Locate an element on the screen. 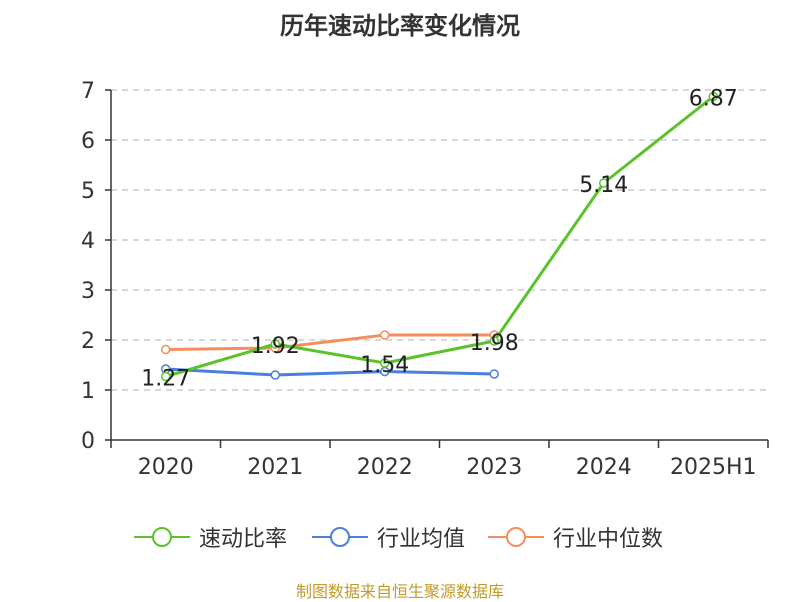 The image size is (800, 602). source-footnote: 制图数据来自恒生聚源数据库 is located at coordinates (399, 591).